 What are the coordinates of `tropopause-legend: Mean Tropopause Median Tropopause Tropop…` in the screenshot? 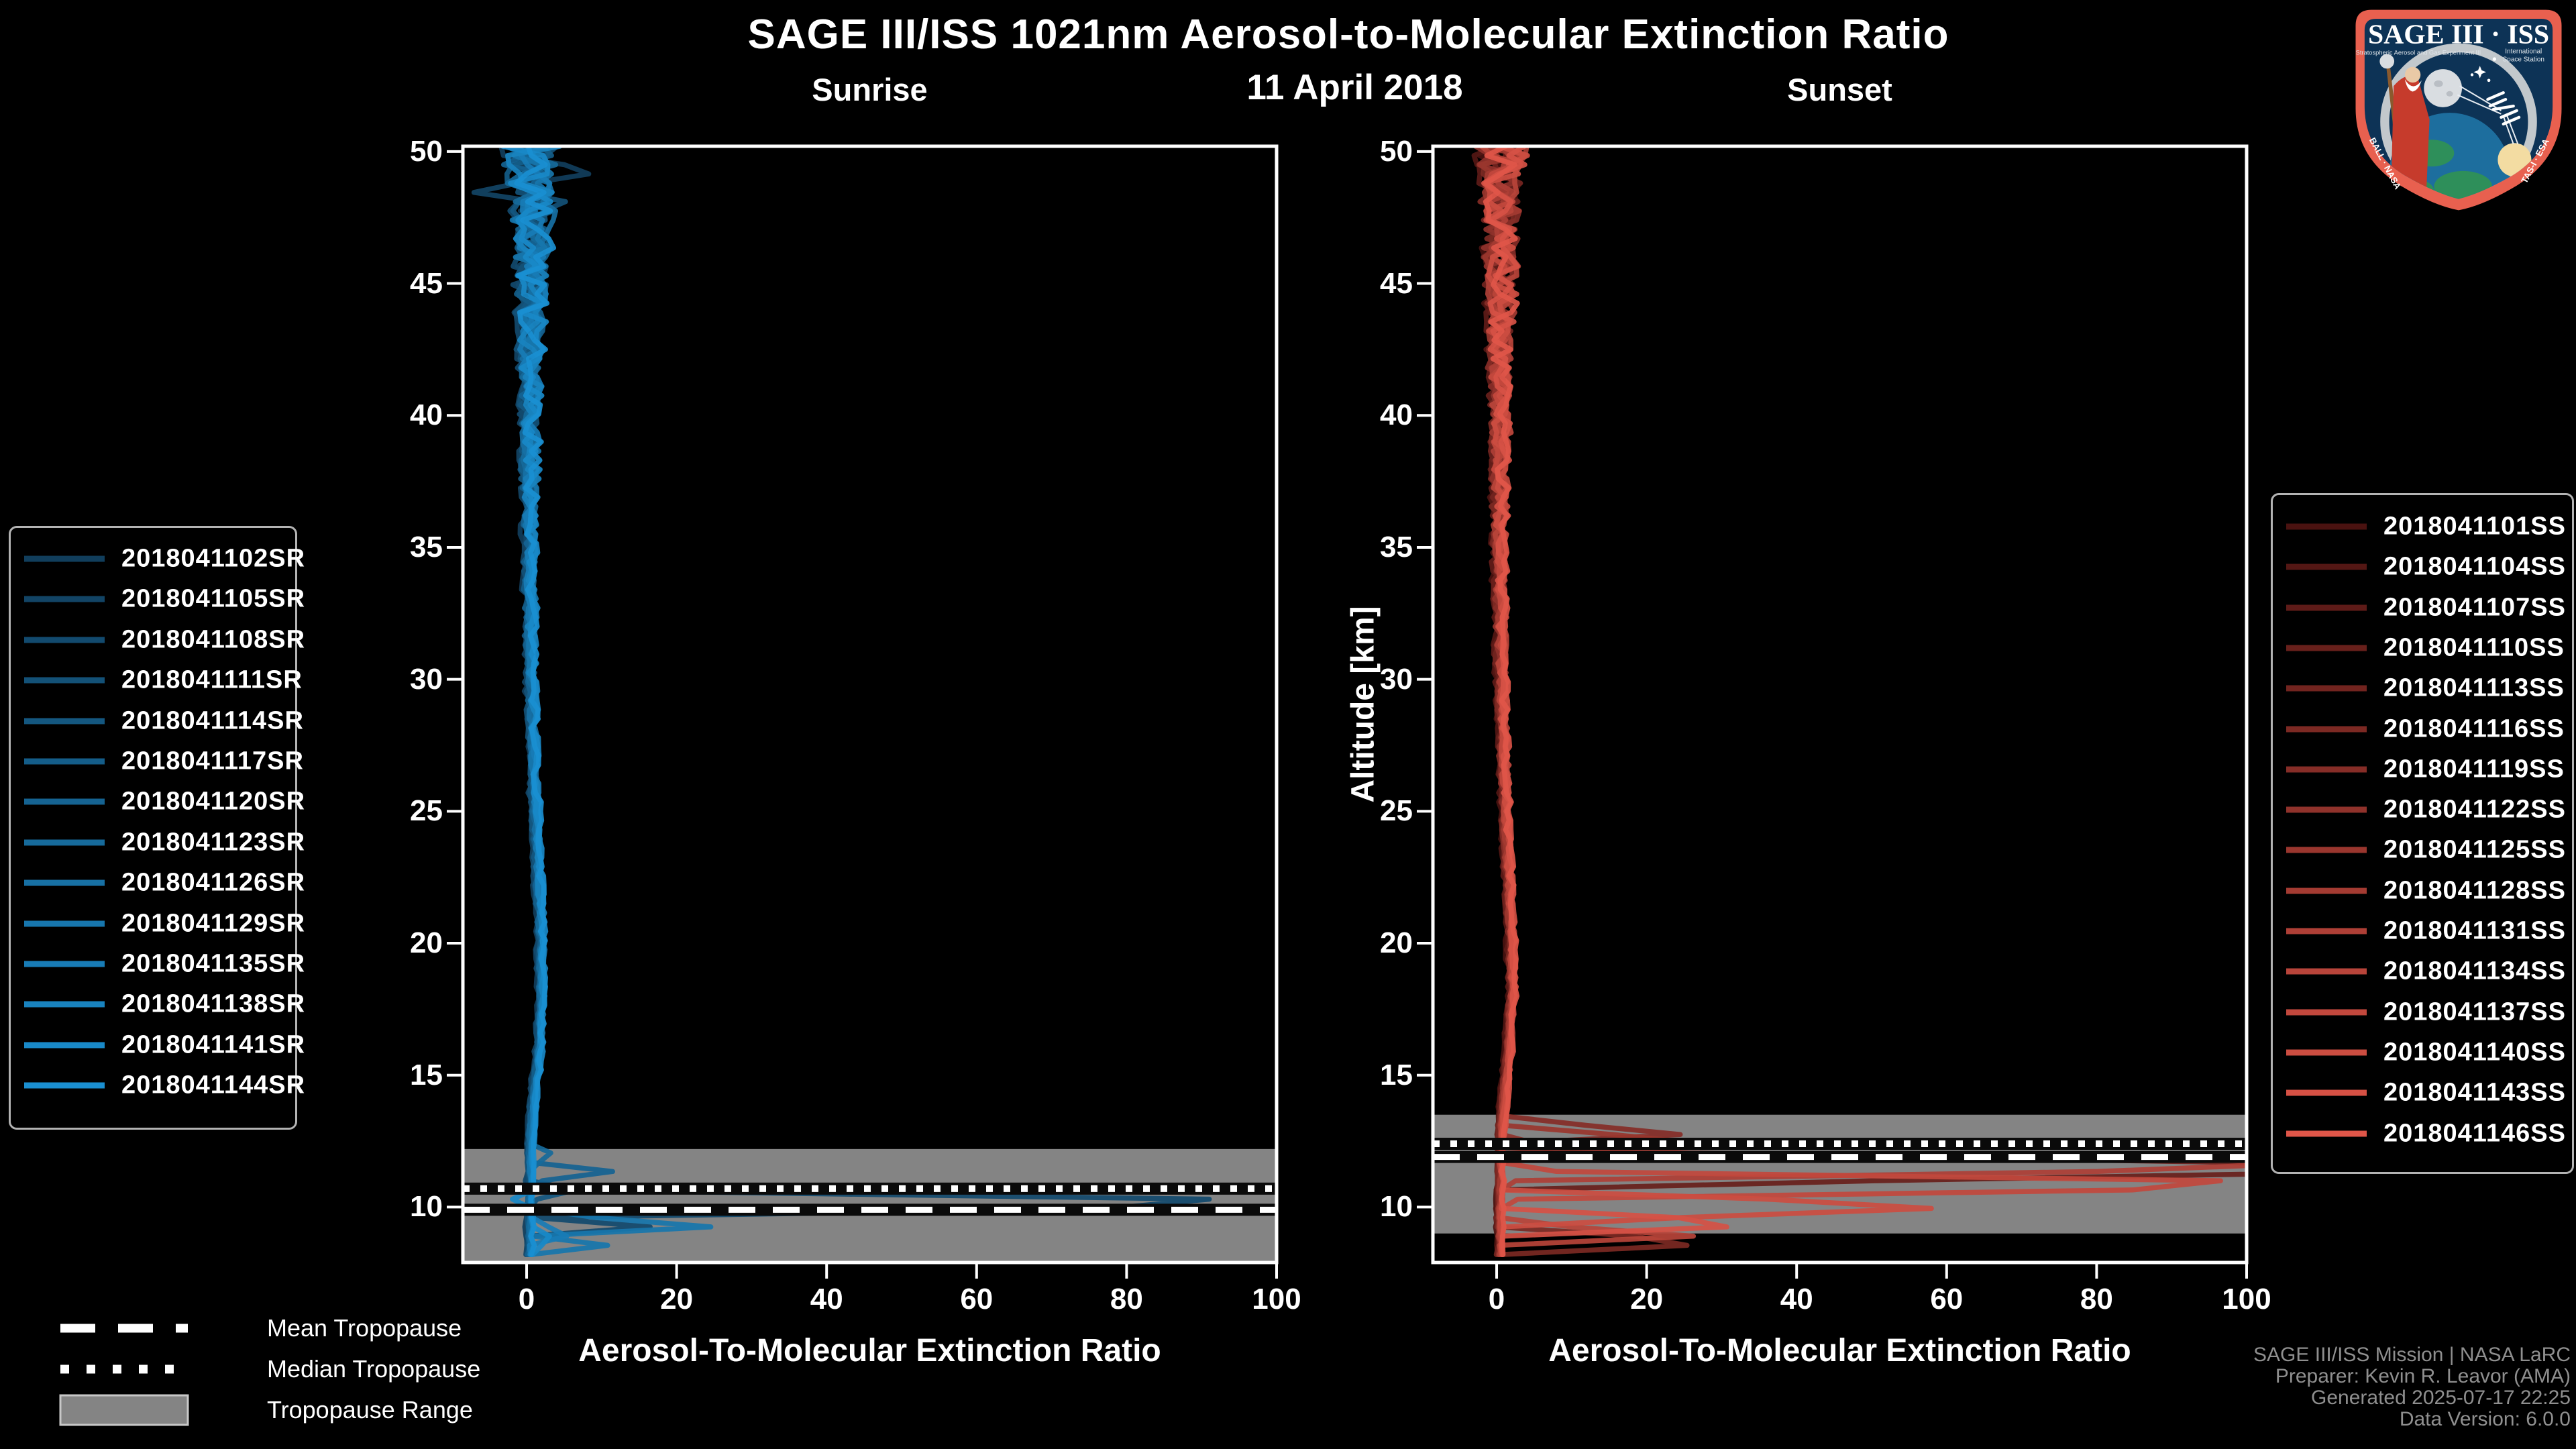 It's located at (327, 1378).